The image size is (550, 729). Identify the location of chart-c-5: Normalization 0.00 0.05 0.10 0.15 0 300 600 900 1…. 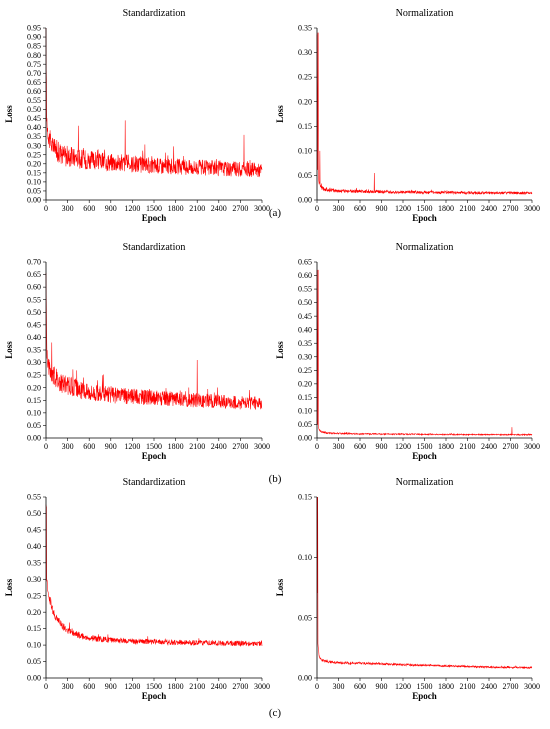
(407, 589).